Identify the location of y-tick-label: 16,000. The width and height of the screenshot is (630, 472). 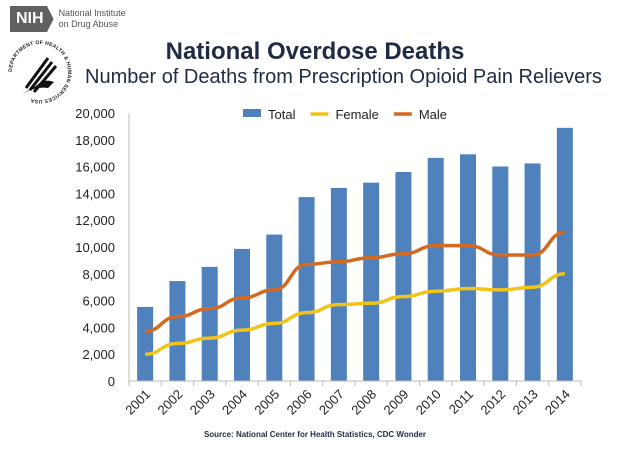
(95, 167).